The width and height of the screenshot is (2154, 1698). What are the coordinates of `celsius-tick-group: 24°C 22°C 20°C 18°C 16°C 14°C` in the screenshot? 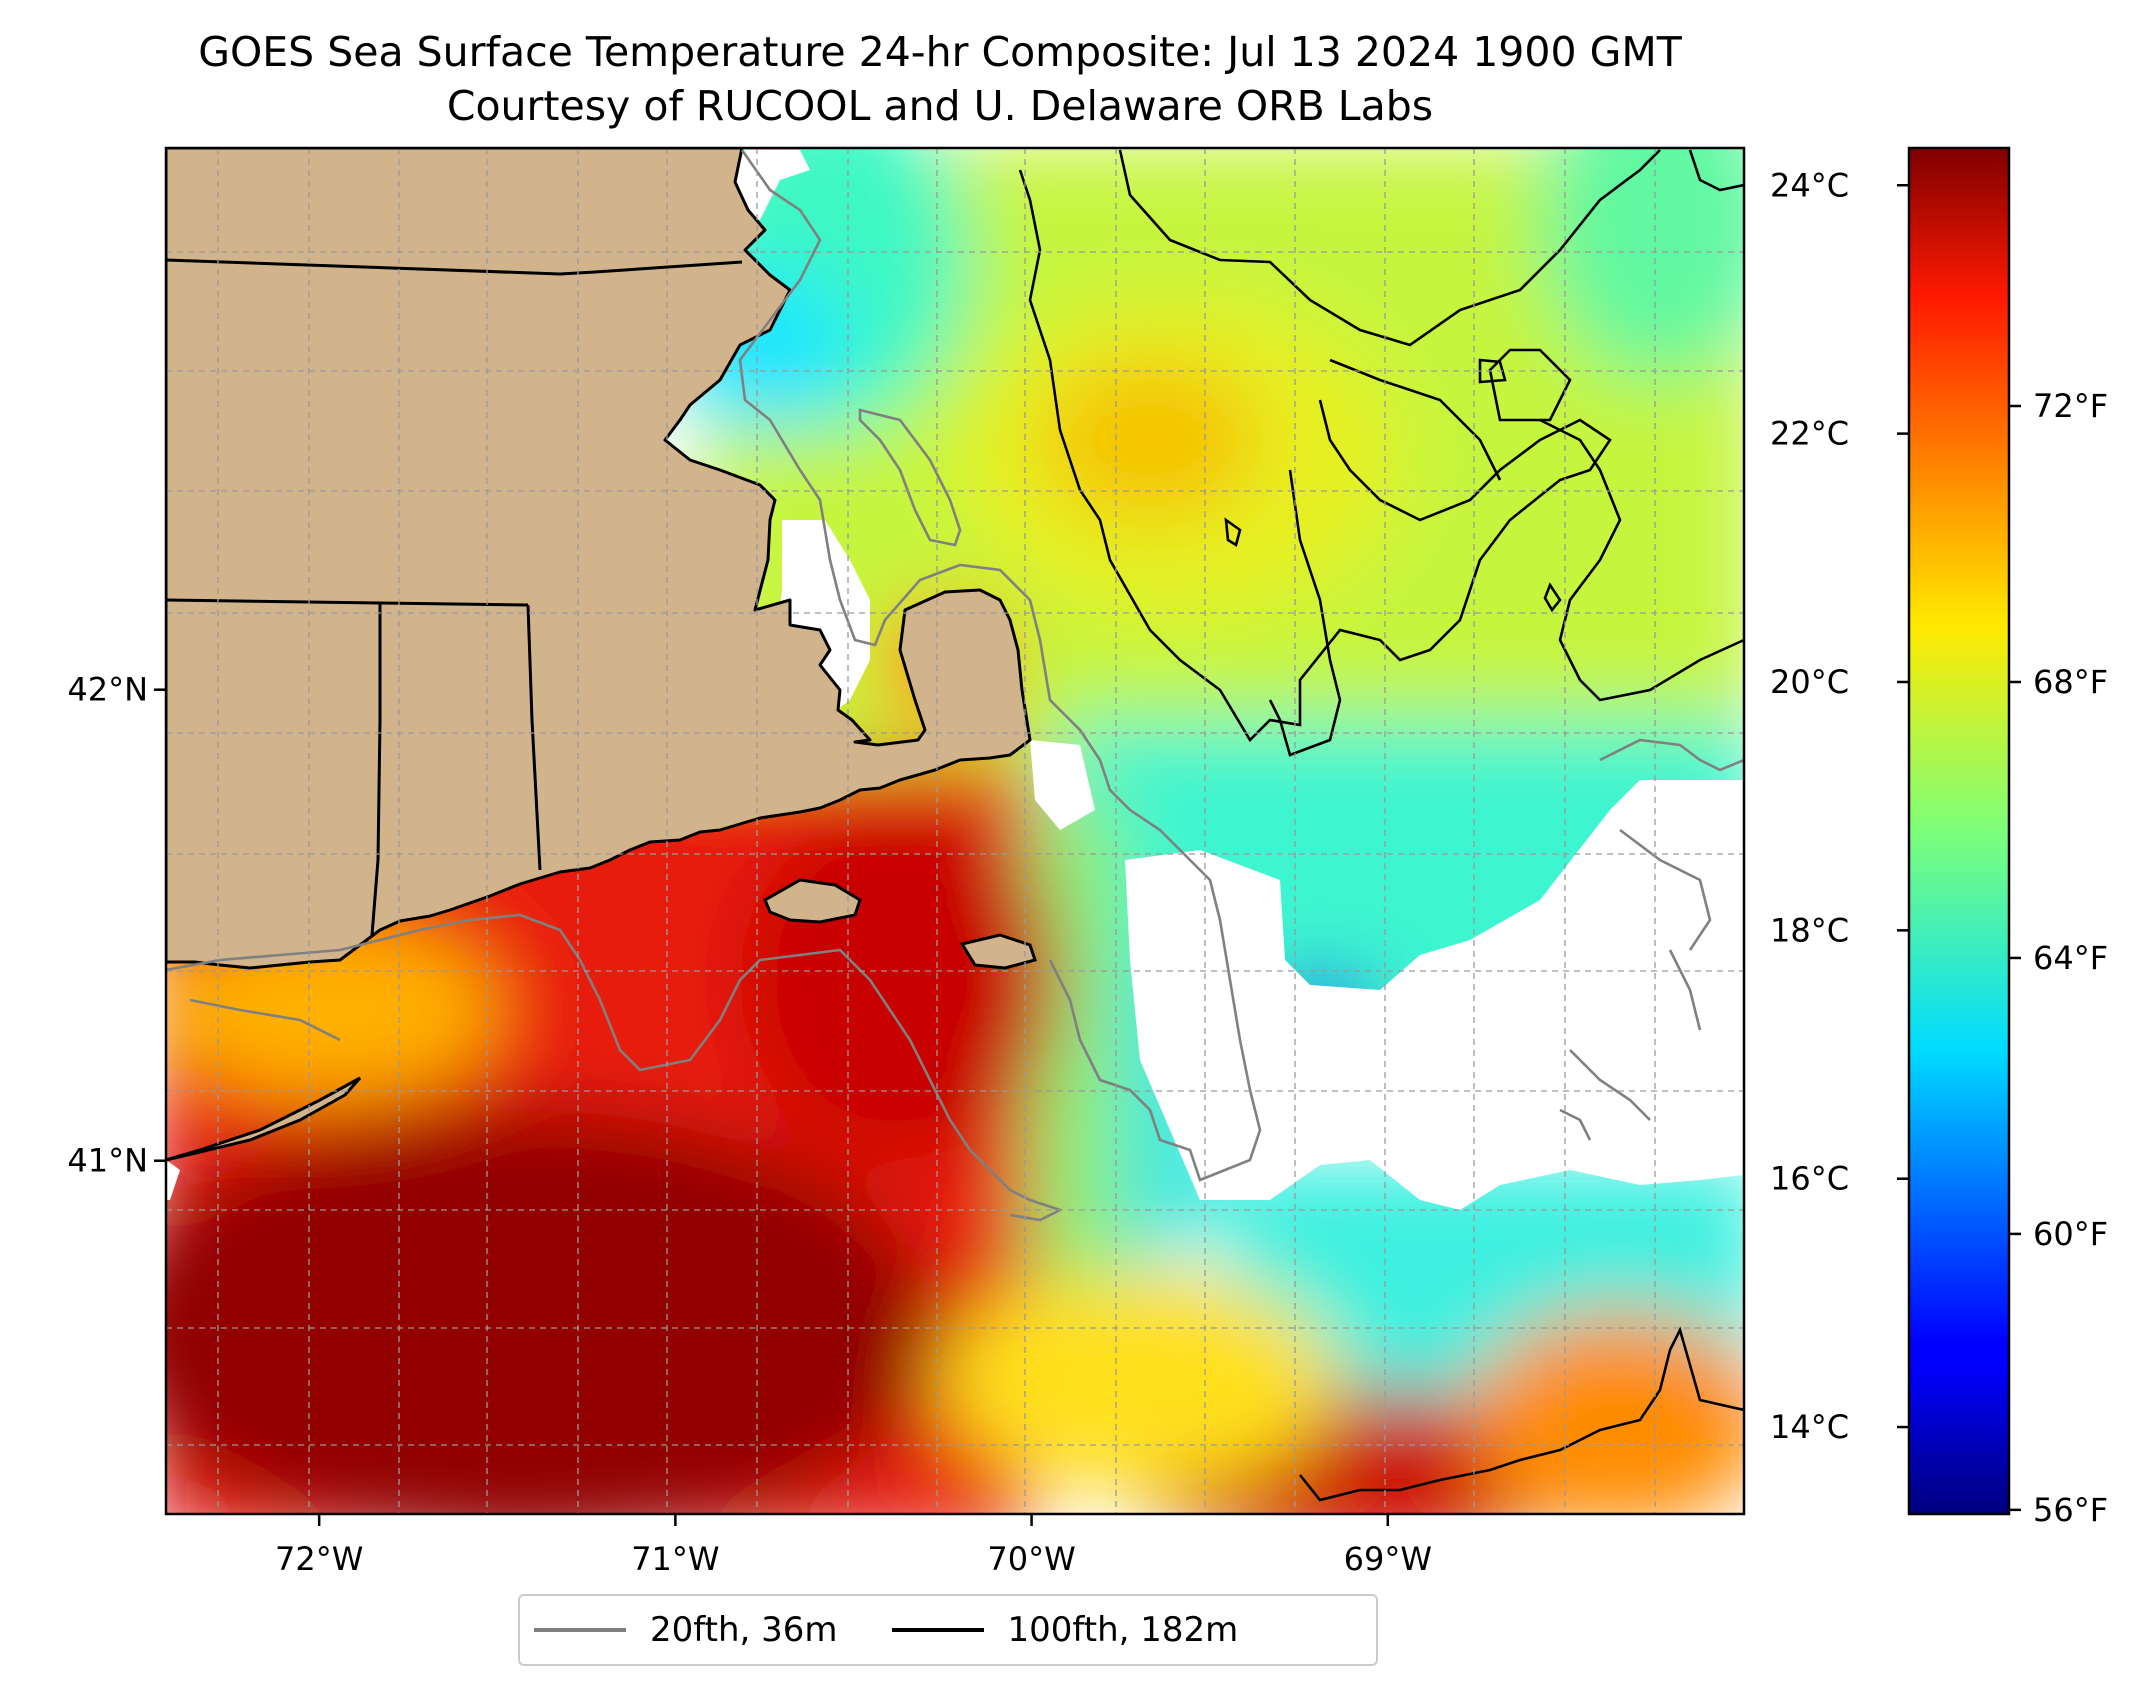 It's located at (1839, 806).